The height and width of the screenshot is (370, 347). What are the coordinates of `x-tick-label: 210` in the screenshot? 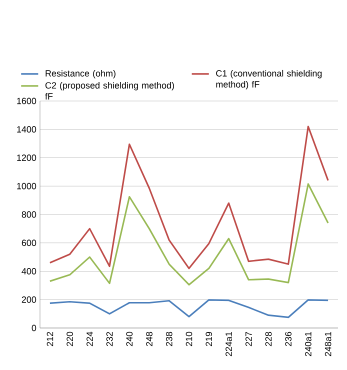 It's located at (189, 339).